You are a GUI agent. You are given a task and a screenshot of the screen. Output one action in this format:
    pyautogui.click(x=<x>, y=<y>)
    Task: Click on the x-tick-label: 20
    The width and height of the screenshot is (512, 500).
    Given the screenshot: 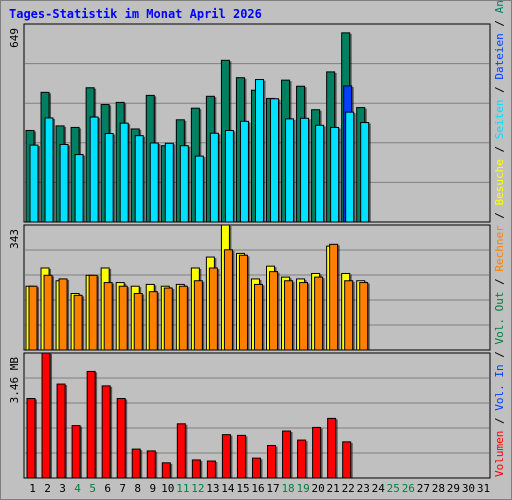 What is the action you would take?
    pyautogui.click(x=318, y=488)
    